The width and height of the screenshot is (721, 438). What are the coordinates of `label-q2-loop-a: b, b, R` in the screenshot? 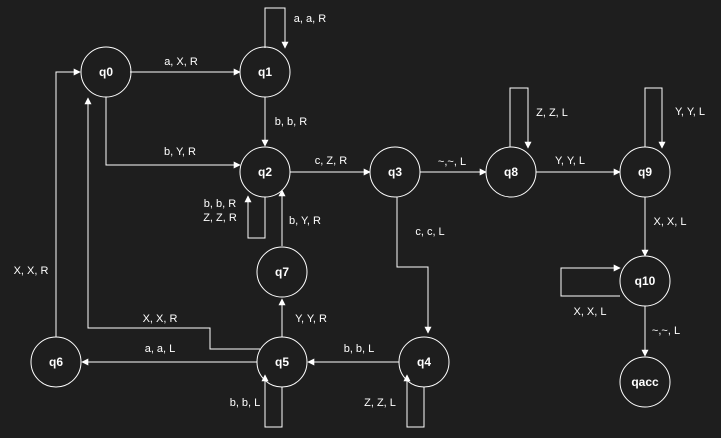 It's located at (220, 204).